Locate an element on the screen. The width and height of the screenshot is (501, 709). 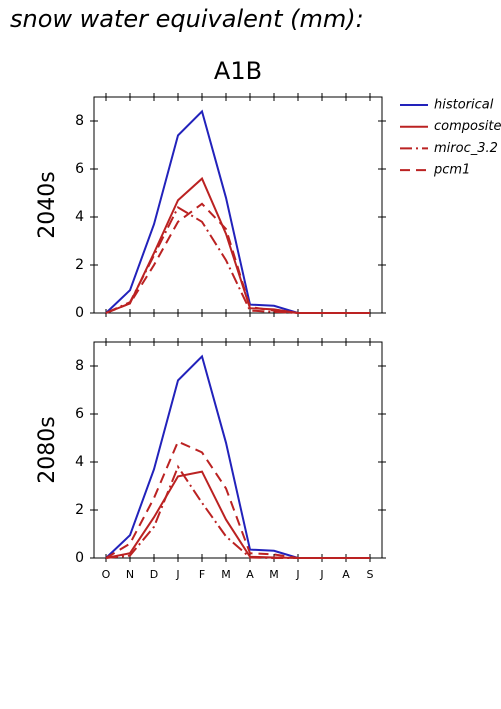
x-tick-label: O is located at coordinates (106, 574).